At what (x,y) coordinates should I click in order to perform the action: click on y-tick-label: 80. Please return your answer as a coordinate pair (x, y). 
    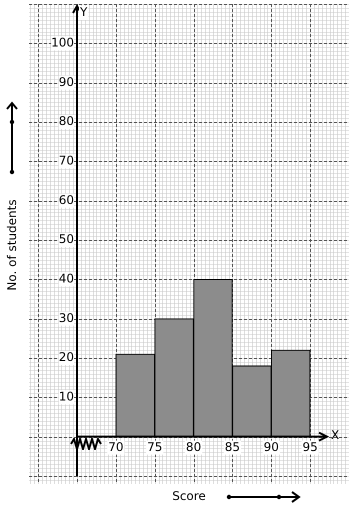
    Looking at the image, I should click on (66, 121).